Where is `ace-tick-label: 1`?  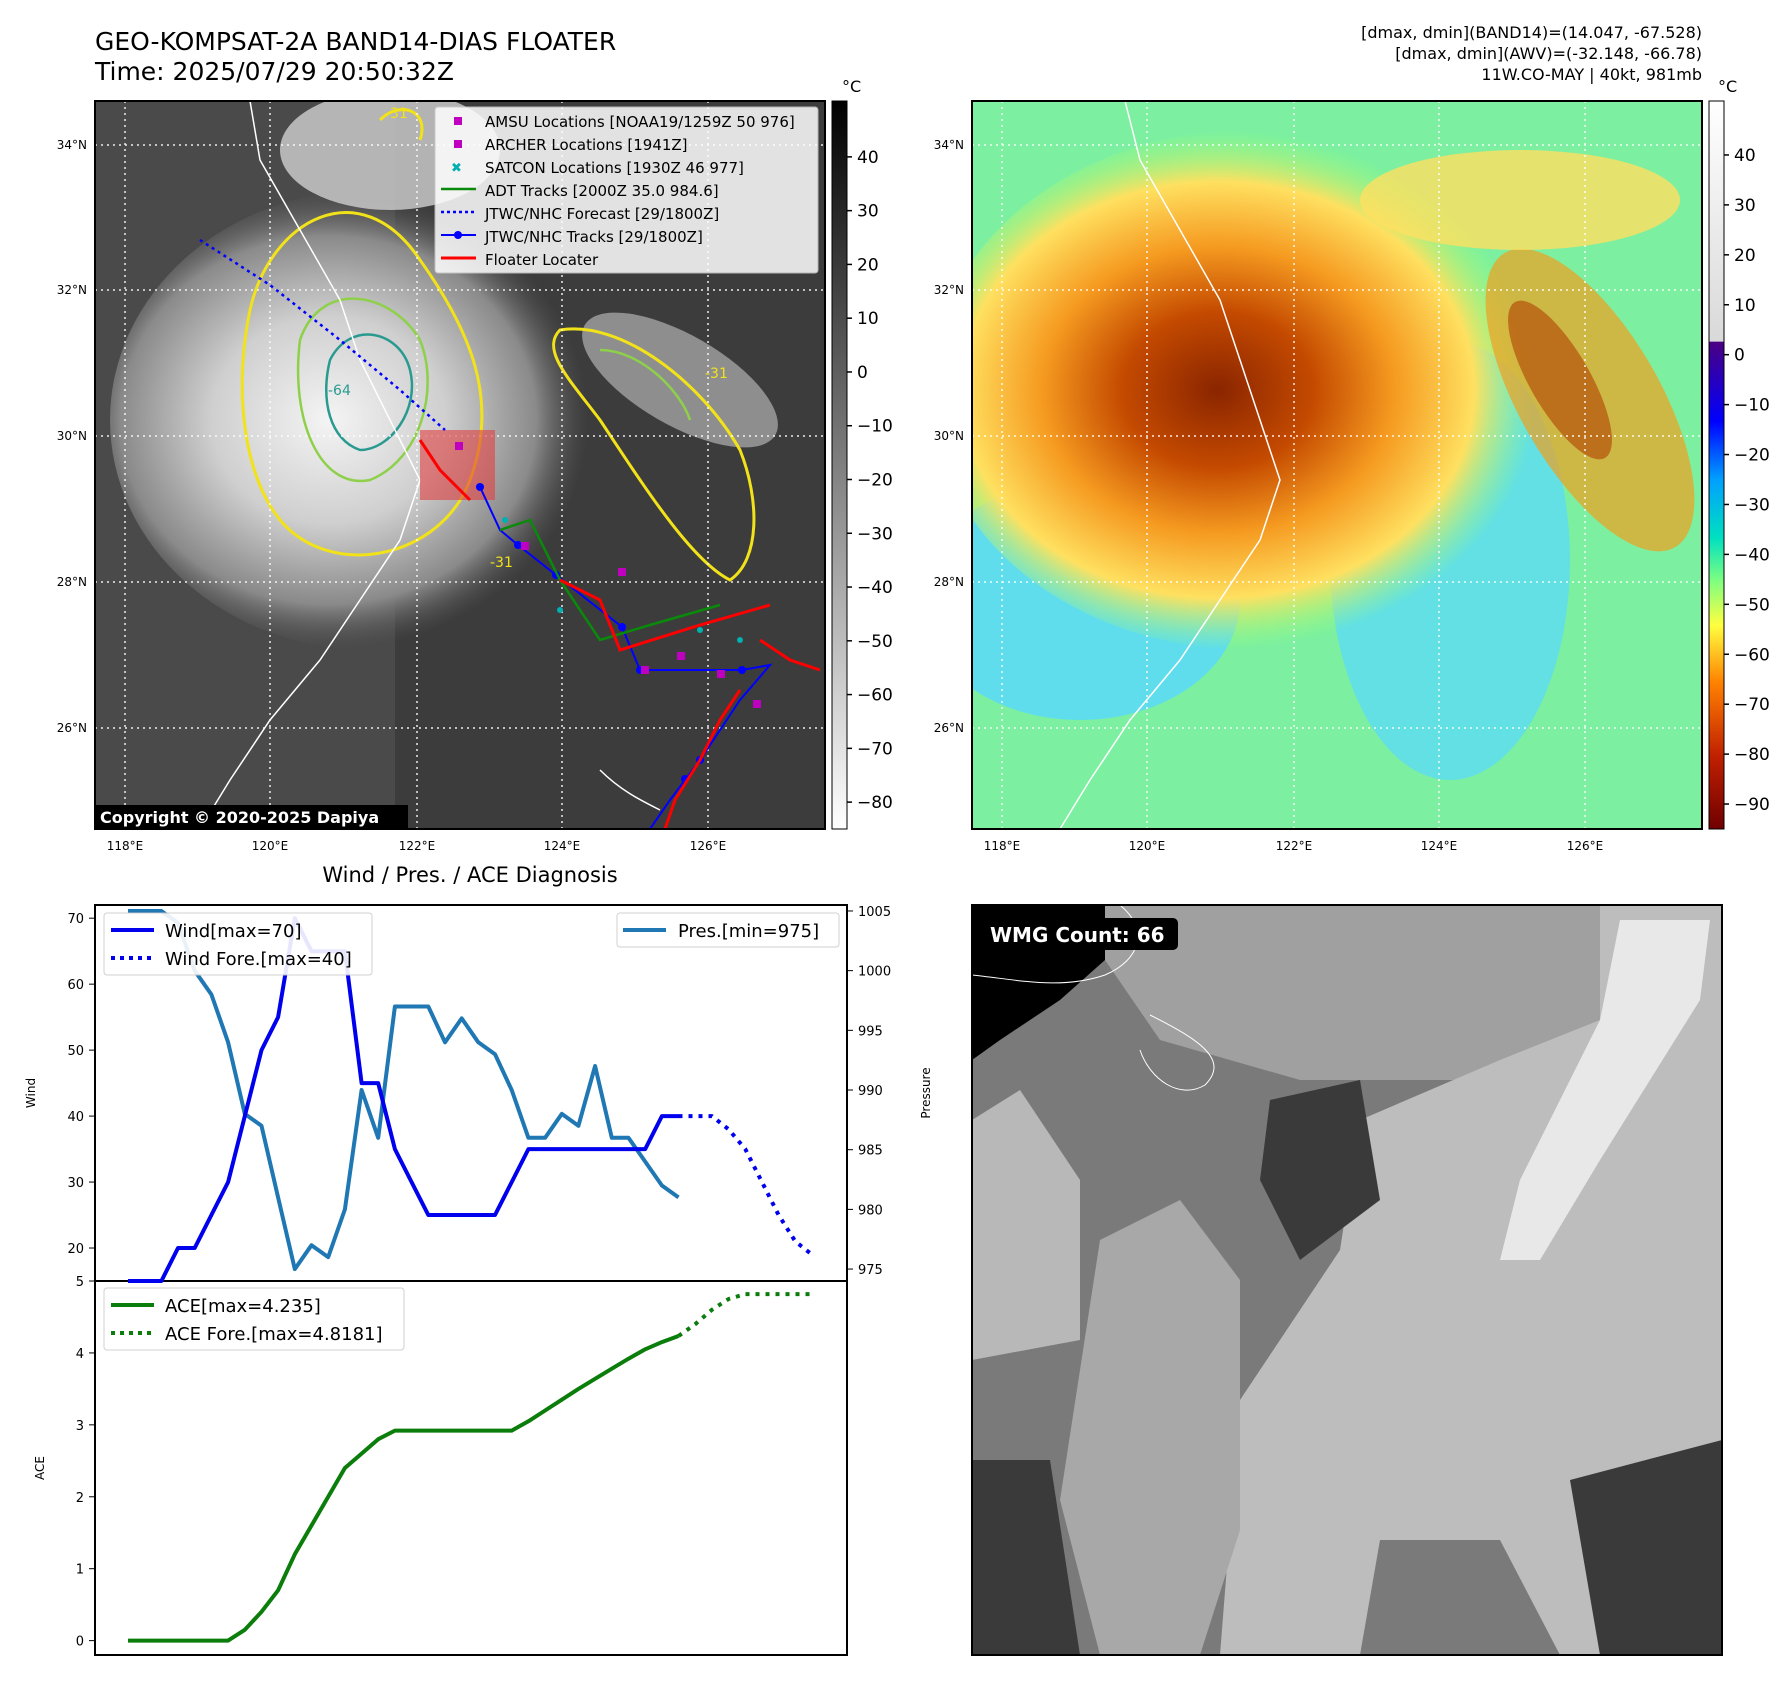 ace-tick-label: 1 is located at coordinates (80, 1570).